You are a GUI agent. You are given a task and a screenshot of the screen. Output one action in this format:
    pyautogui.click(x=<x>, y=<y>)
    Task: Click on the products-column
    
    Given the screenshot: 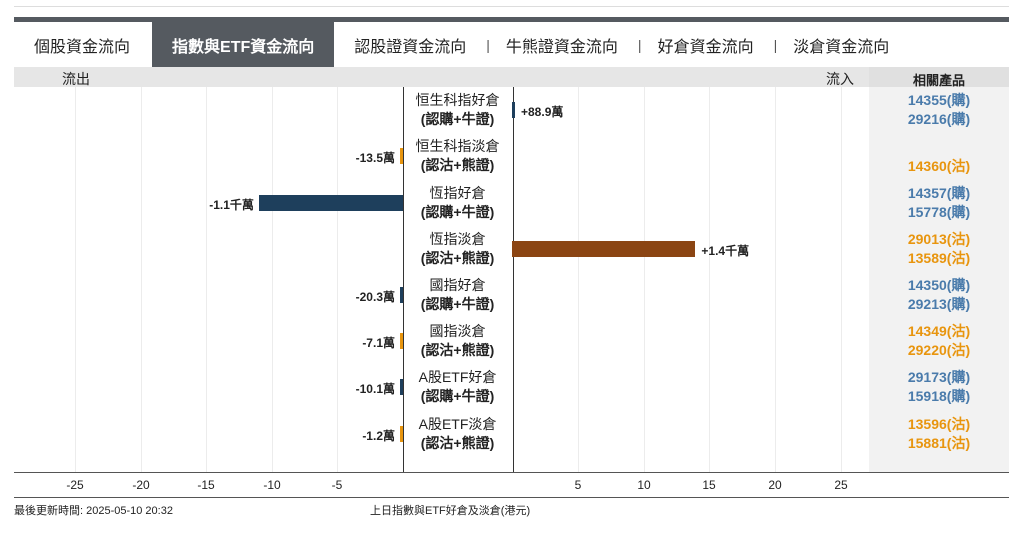 What is the action you would take?
    pyautogui.click(x=939, y=279)
    